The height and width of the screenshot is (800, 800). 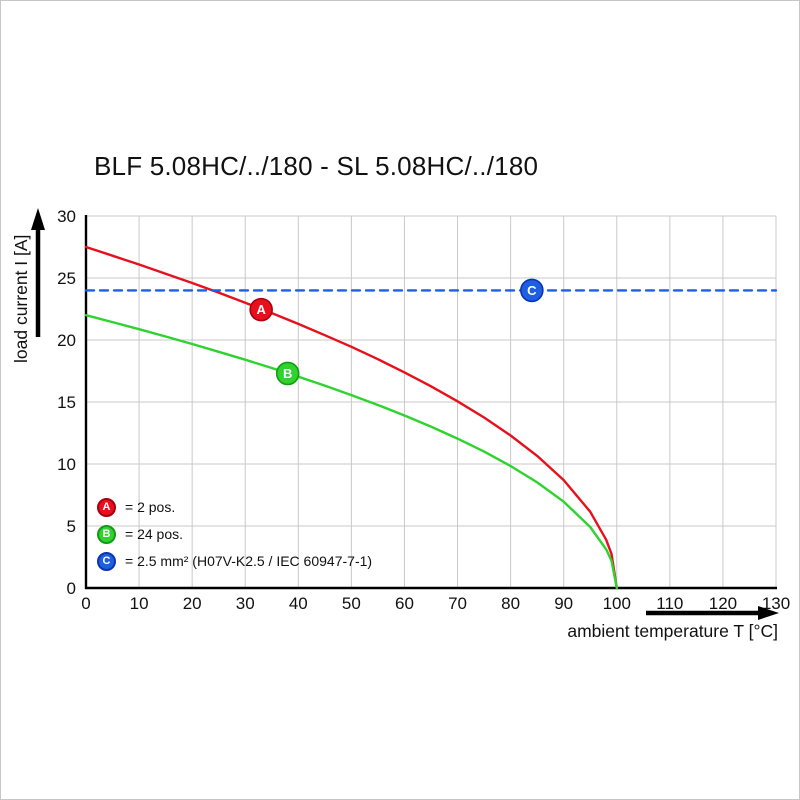 I want to click on y-axis-arrow, so click(x=38, y=272).